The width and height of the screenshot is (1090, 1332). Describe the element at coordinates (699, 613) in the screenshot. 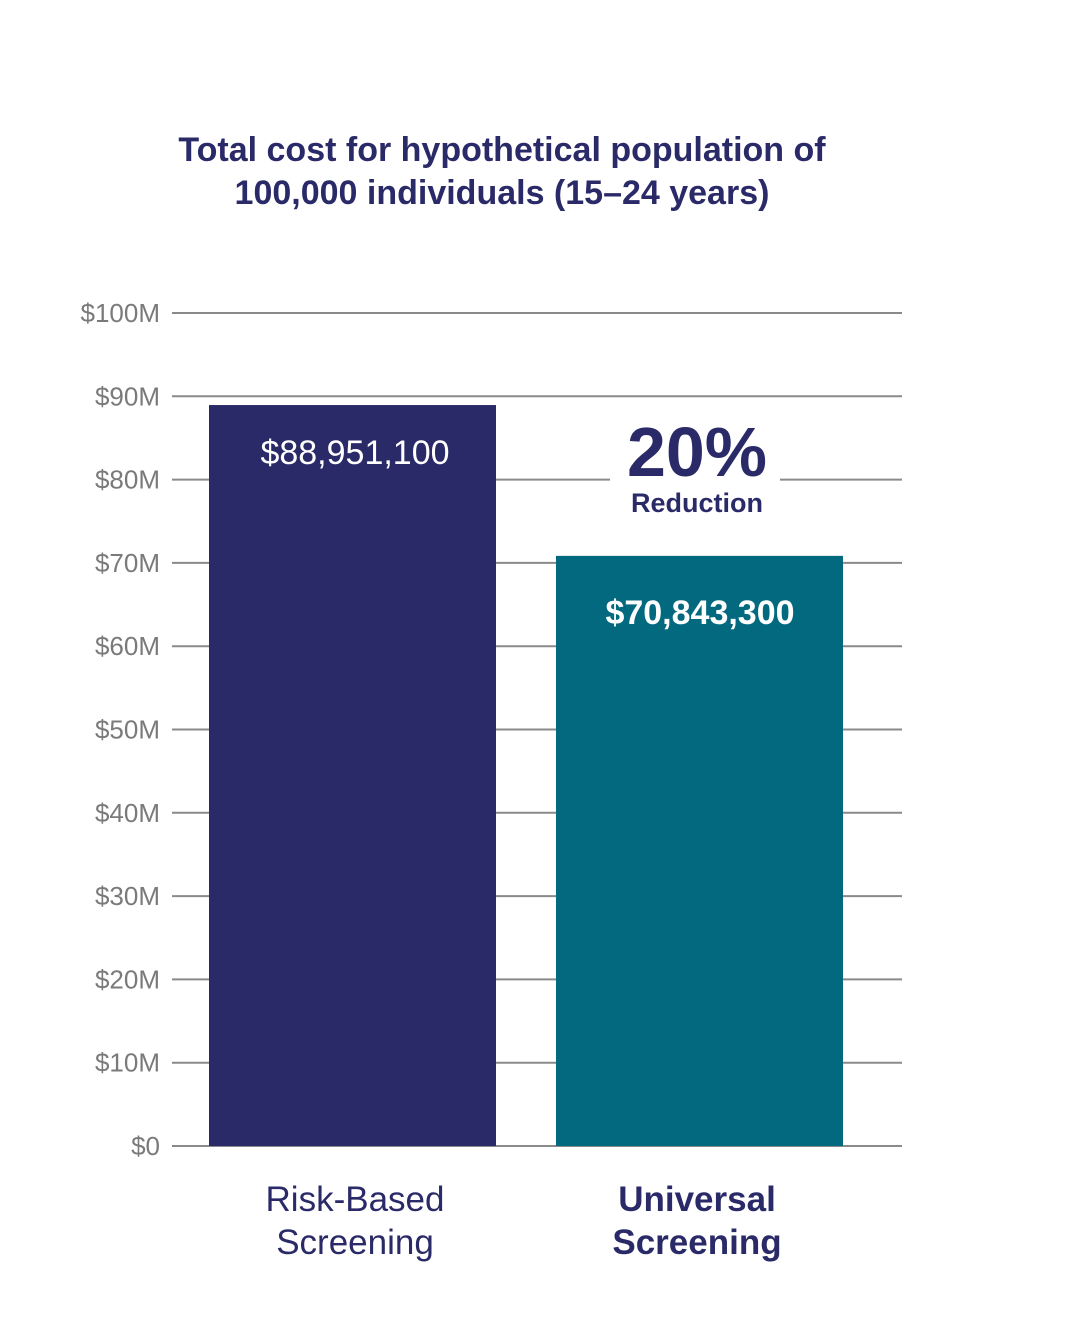

I see `data-label-universal: $70,843,300` at that location.